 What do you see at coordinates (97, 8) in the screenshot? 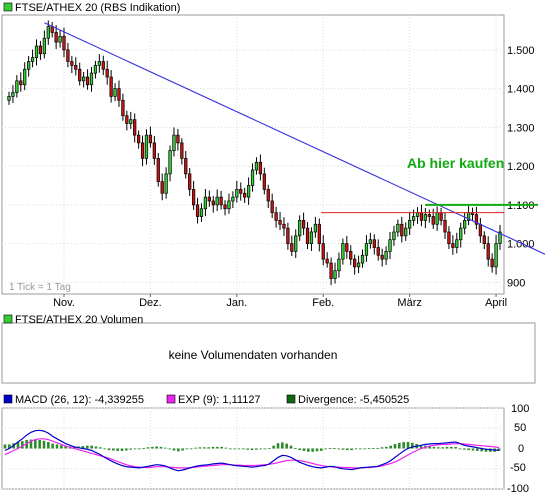
I see `price-legend-label: FTSE/ATHEX 20 (RBS Indikation)` at bounding box center [97, 8].